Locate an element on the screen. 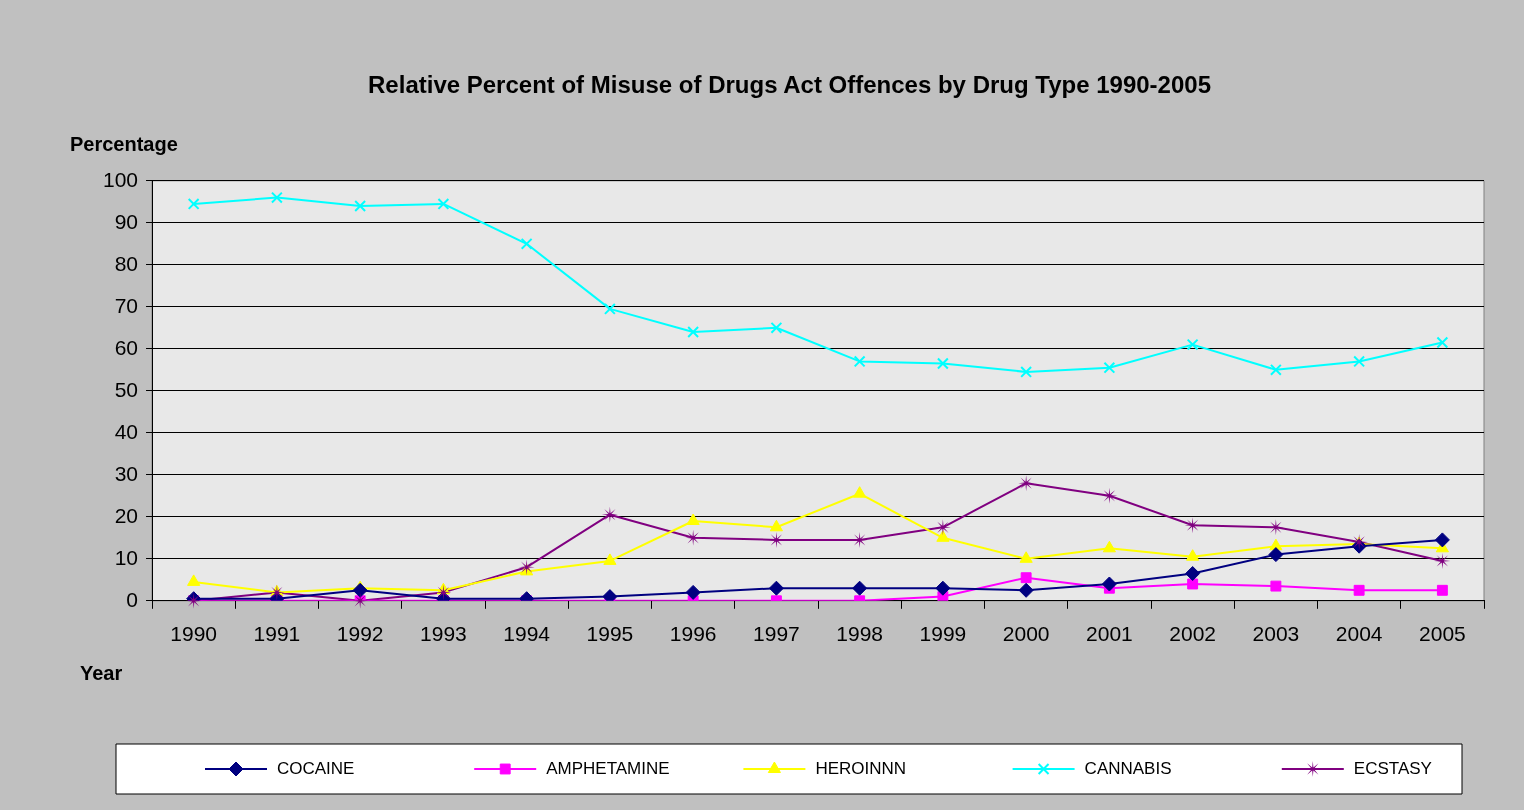 Image resolution: width=1524 pixels, height=810 pixels. x-tick-label: 2001 is located at coordinates (1109, 634).